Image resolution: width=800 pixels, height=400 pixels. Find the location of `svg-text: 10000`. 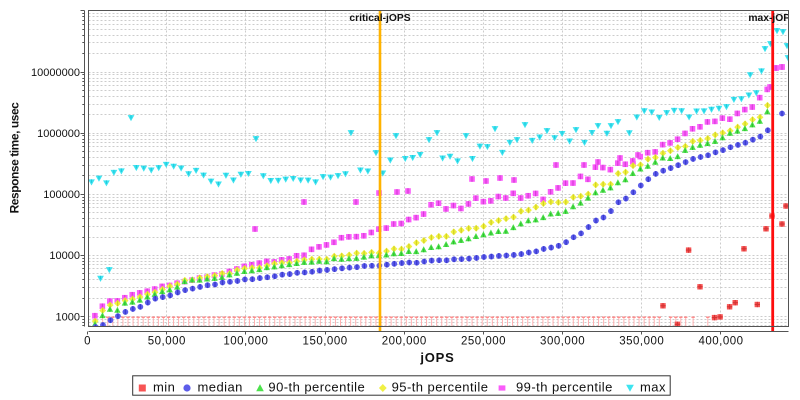

svg-text: 10000 is located at coordinates (64, 256).